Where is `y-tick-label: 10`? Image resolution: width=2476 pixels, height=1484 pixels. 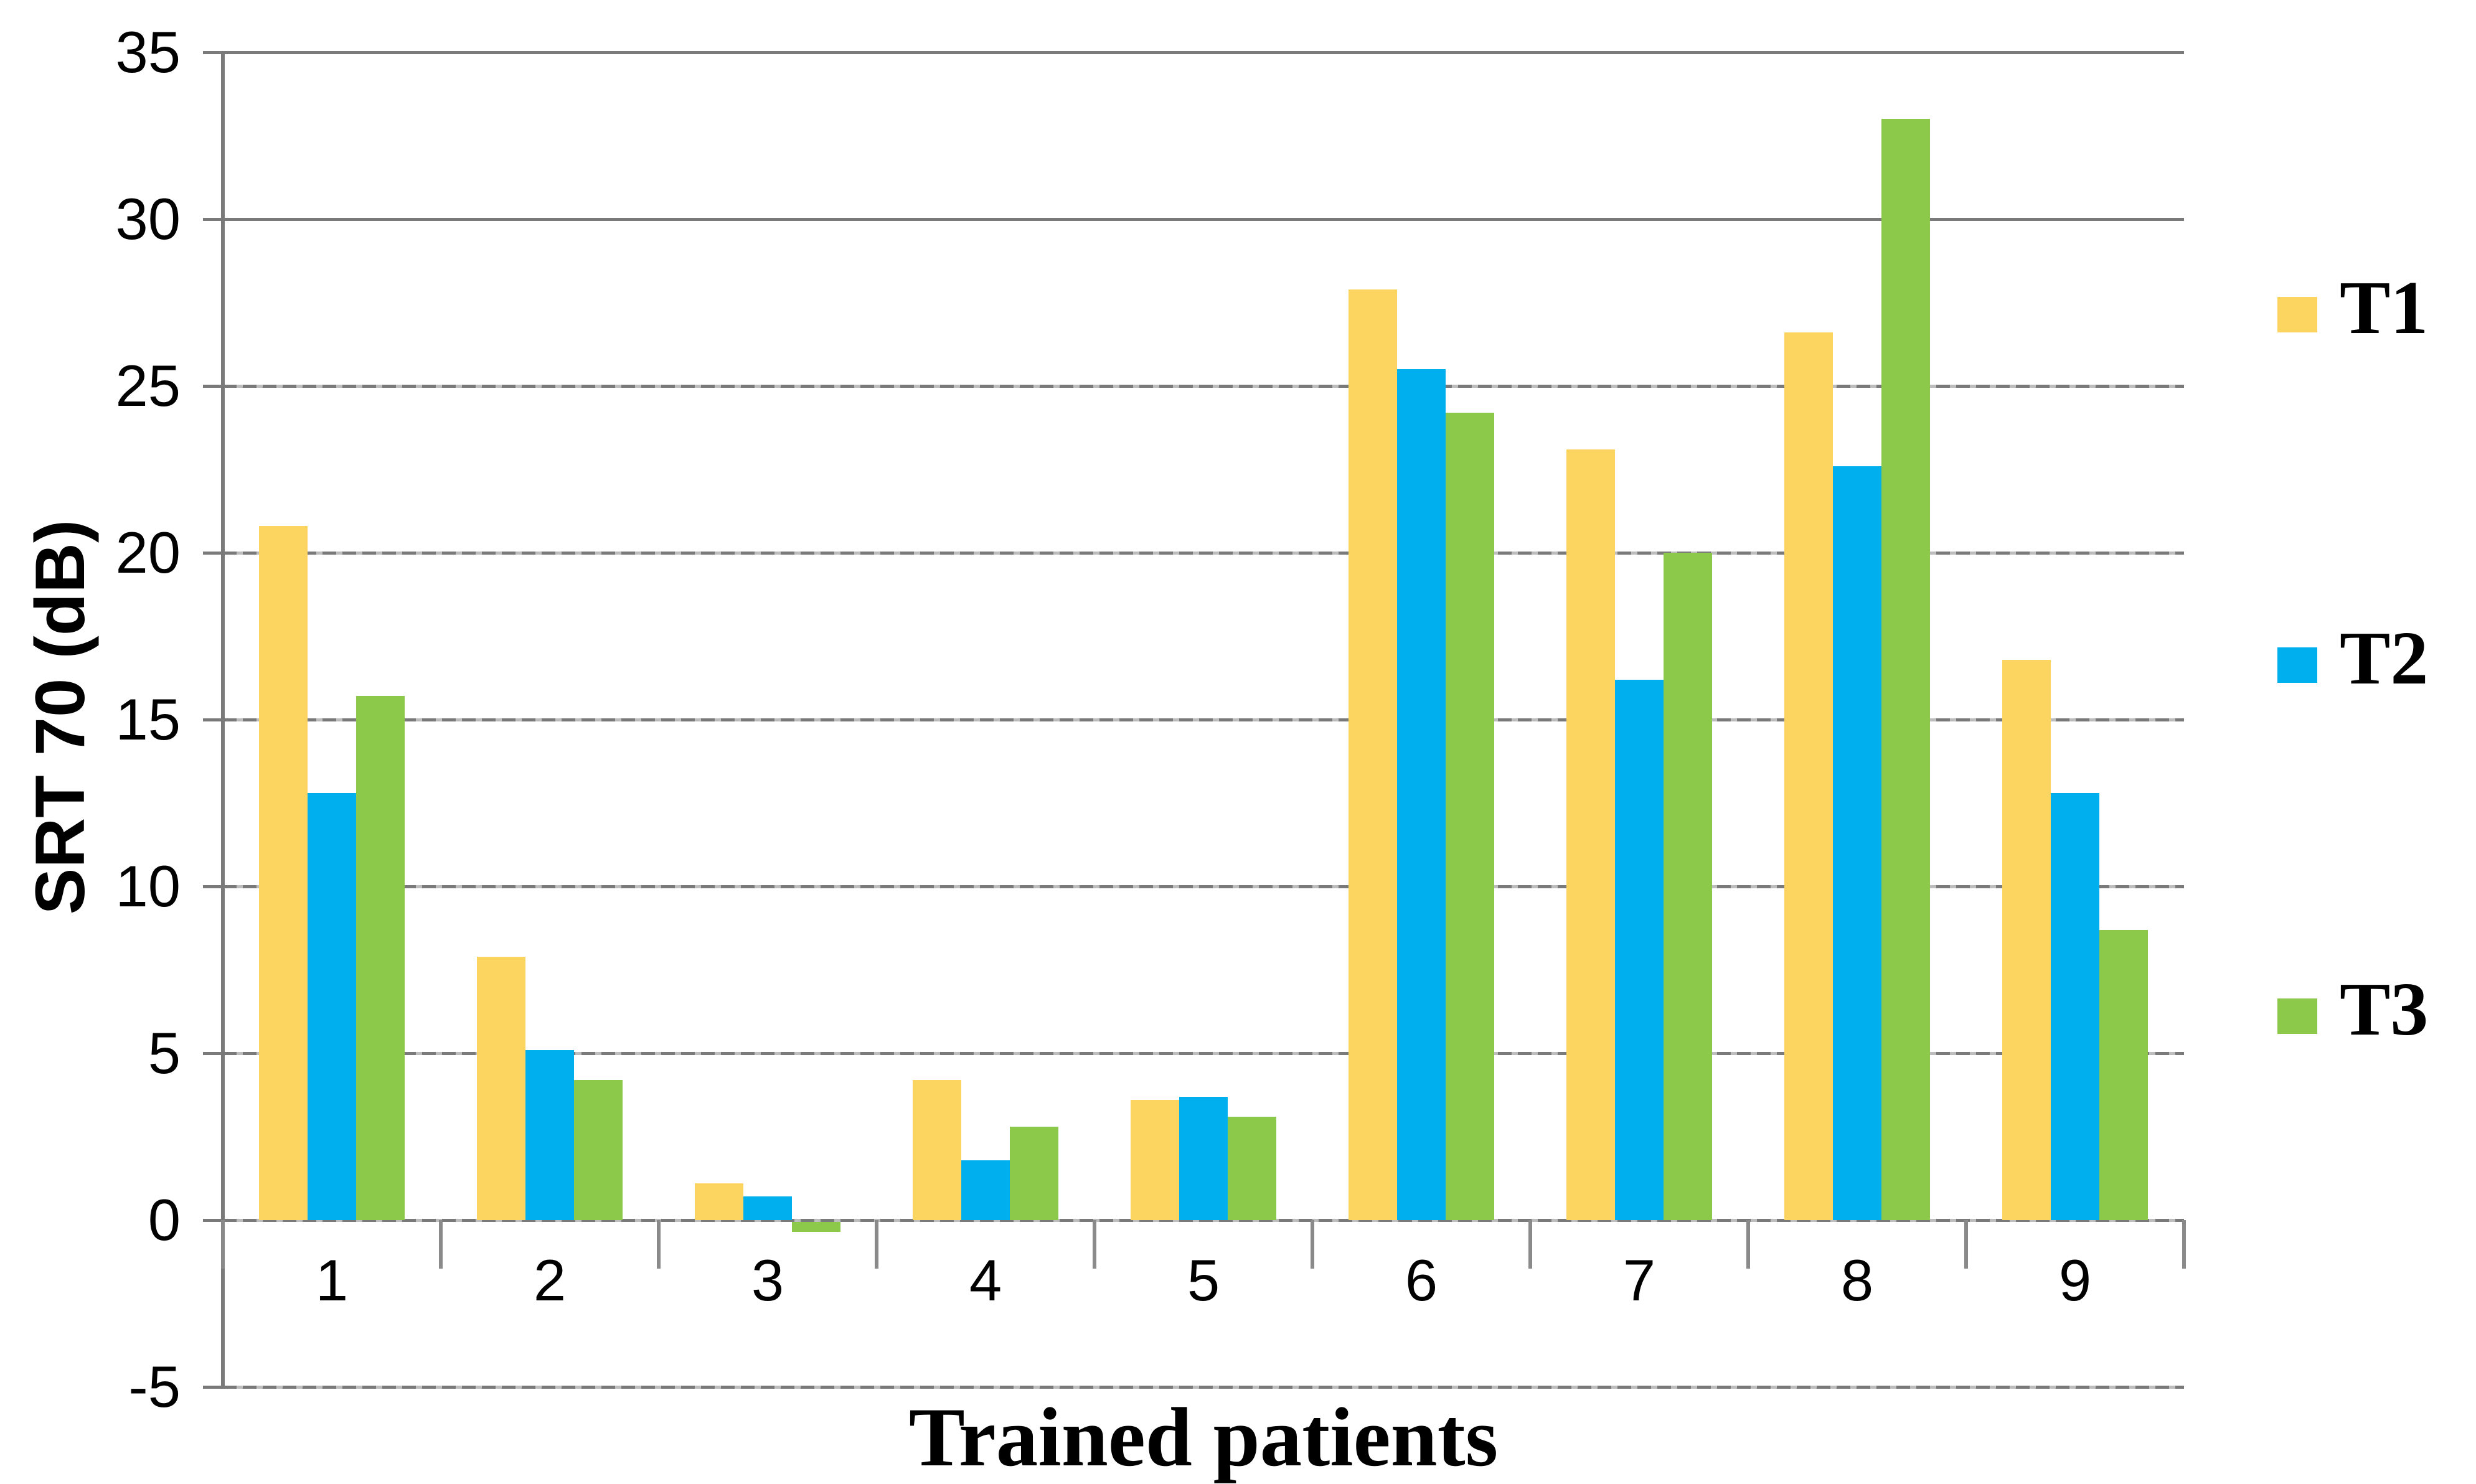 y-tick-label: 10 is located at coordinates (148, 886).